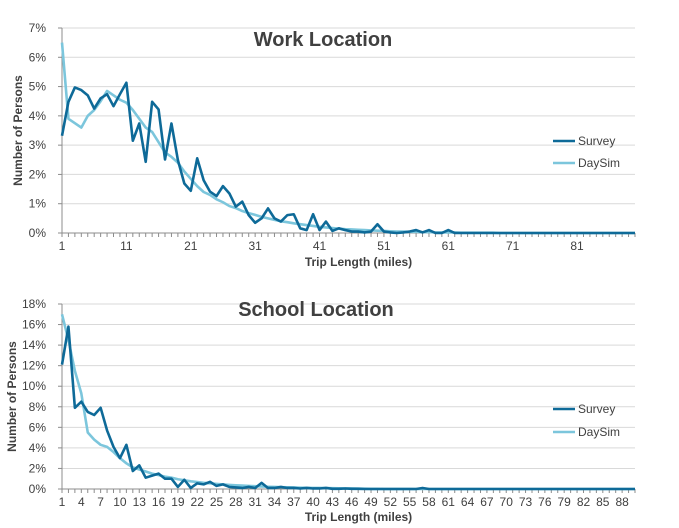 Image resolution: width=679 pixels, height=528 pixels. Describe the element at coordinates (217, 502) in the screenshot. I see `x-tick-label: 25` at that location.